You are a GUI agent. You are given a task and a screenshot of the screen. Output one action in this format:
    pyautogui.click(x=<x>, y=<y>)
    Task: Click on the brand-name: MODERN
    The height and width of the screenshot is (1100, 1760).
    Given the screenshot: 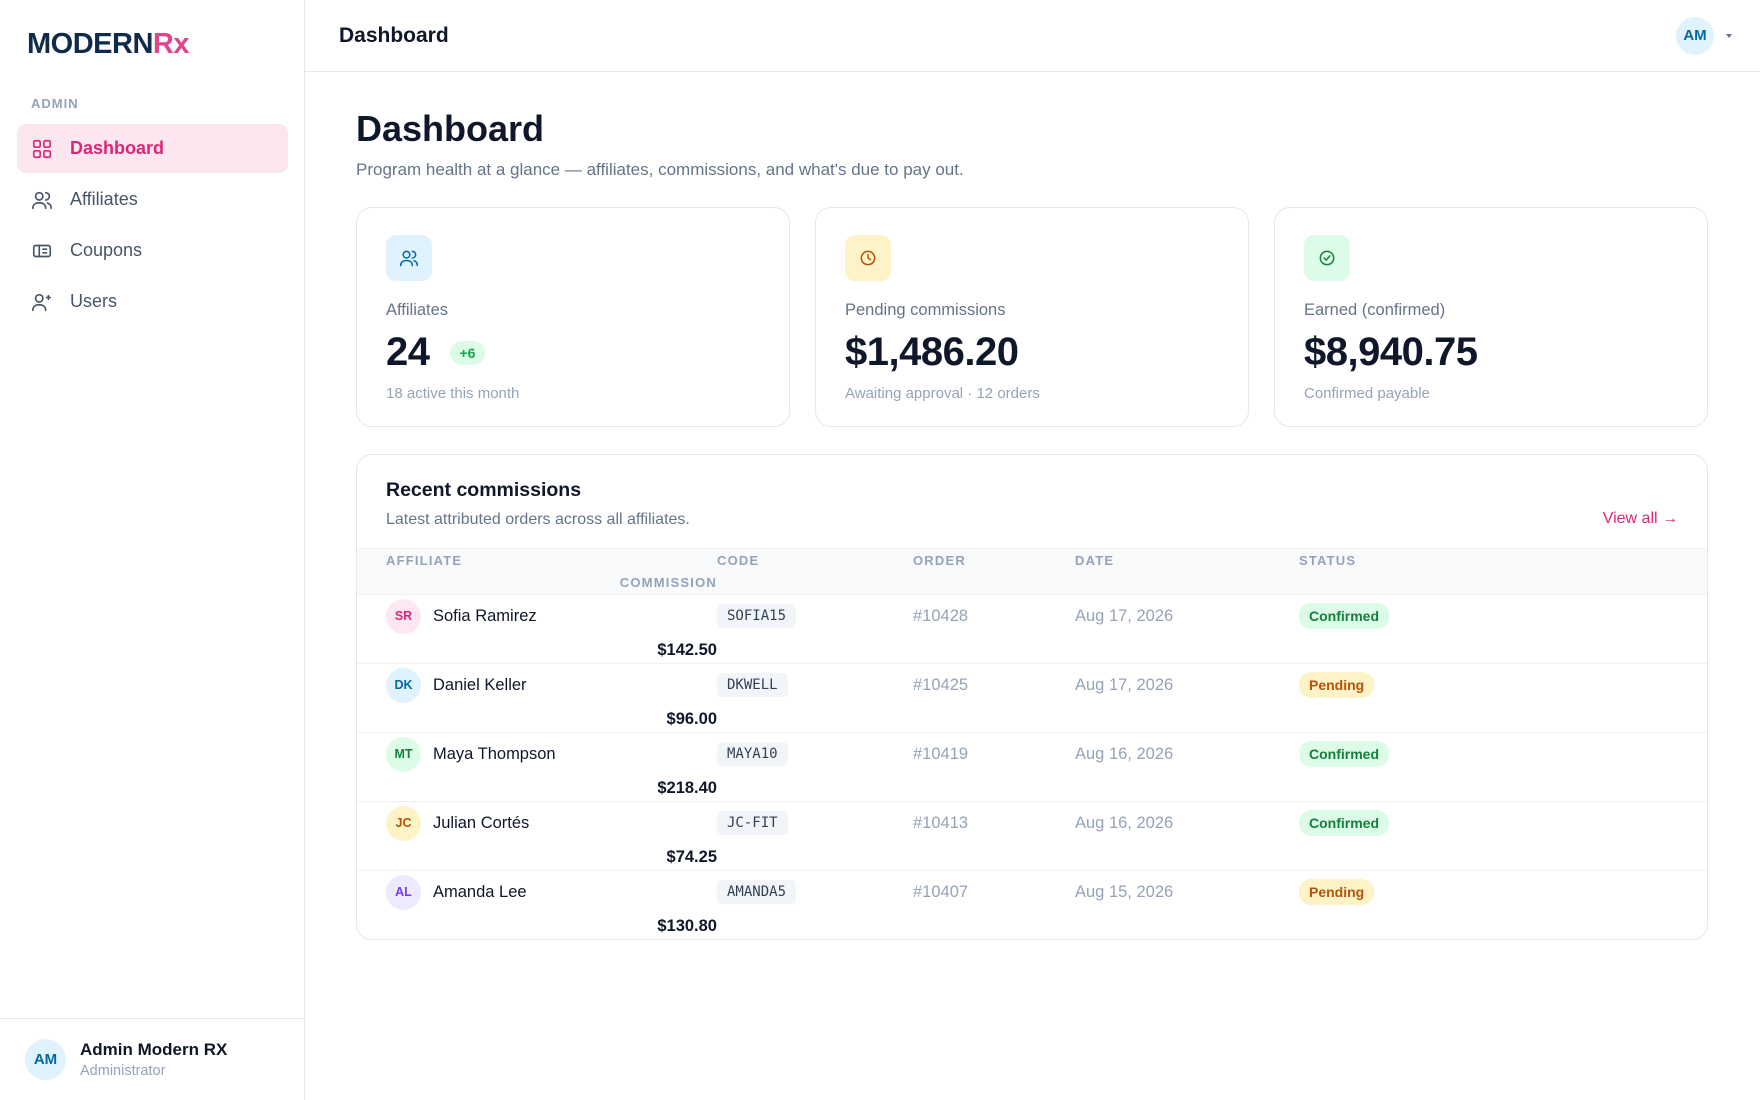 What is the action you would take?
    pyautogui.click(x=90, y=44)
    